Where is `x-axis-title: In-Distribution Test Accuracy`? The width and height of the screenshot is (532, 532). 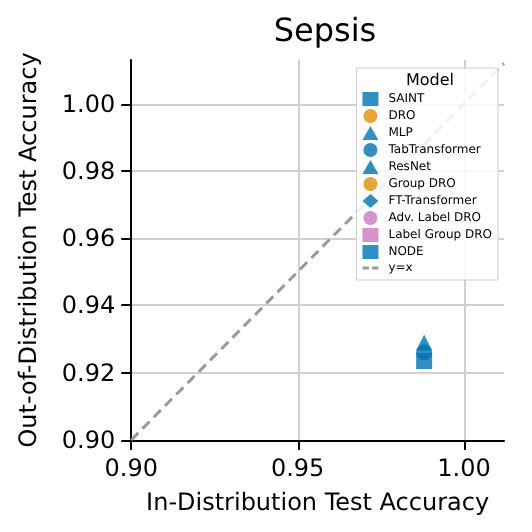 x-axis-title: In-Distribution Test Accuracy is located at coordinates (318, 501).